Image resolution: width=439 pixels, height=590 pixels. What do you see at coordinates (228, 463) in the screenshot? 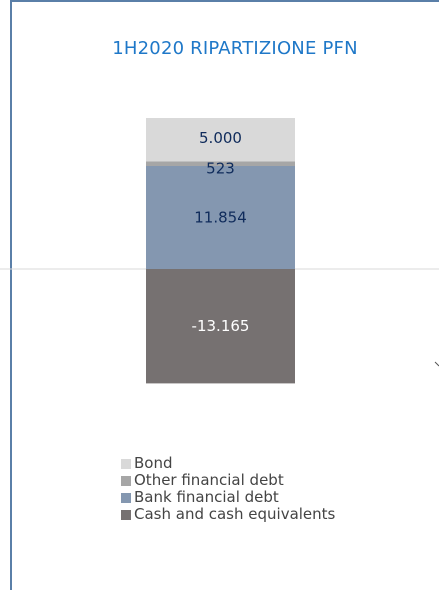
I see `legend-item-bond: Bond` at bounding box center [228, 463].